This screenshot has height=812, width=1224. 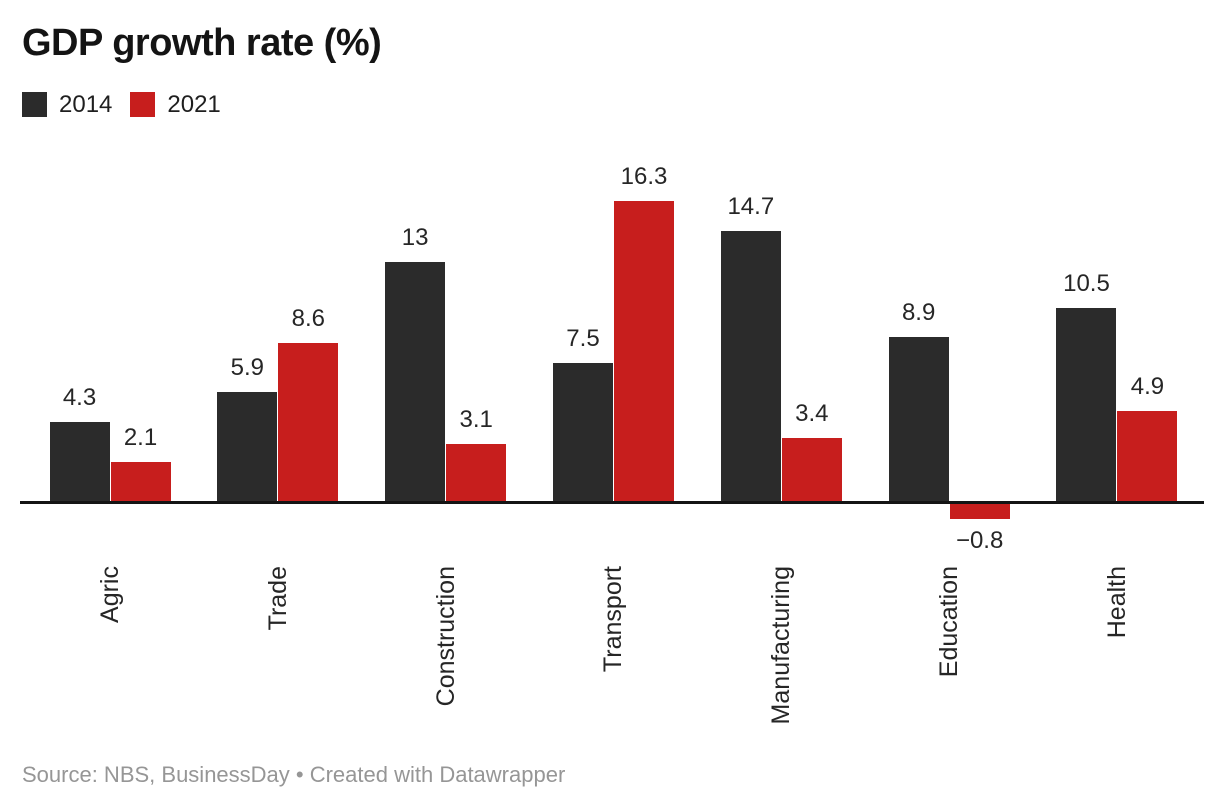 What do you see at coordinates (612, 502) in the screenshot?
I see `x-axis-baseline` at bounding box center [612, 502].